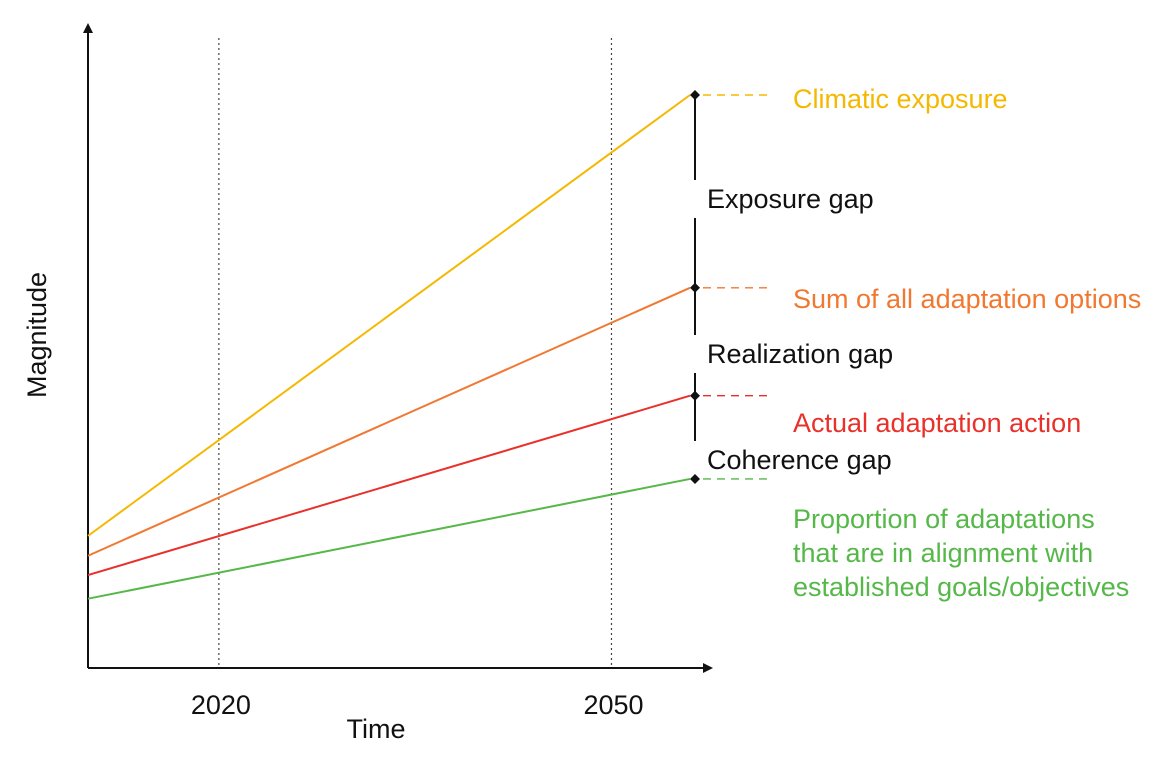 This screenshot has height=757, width=1150. I want to click on series-label-line: Actual adaptation action, so click(937, 423).